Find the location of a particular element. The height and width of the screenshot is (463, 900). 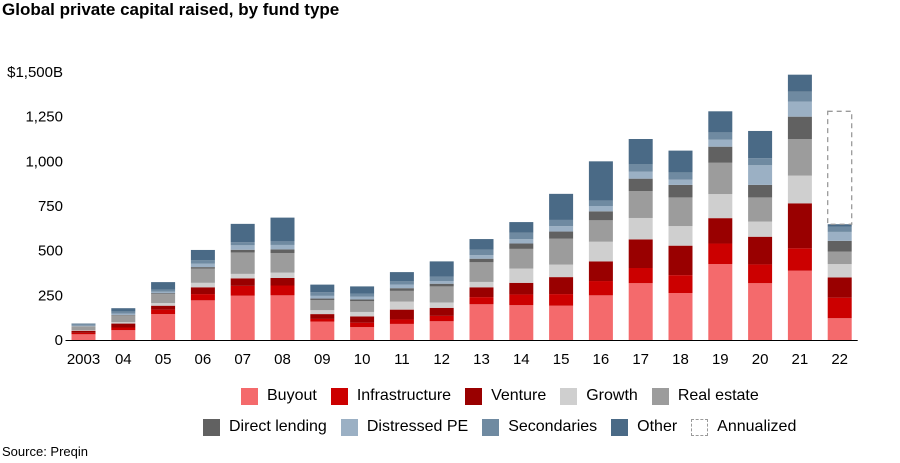

x-tick-label: 13 is located at coordinates (481, 359).